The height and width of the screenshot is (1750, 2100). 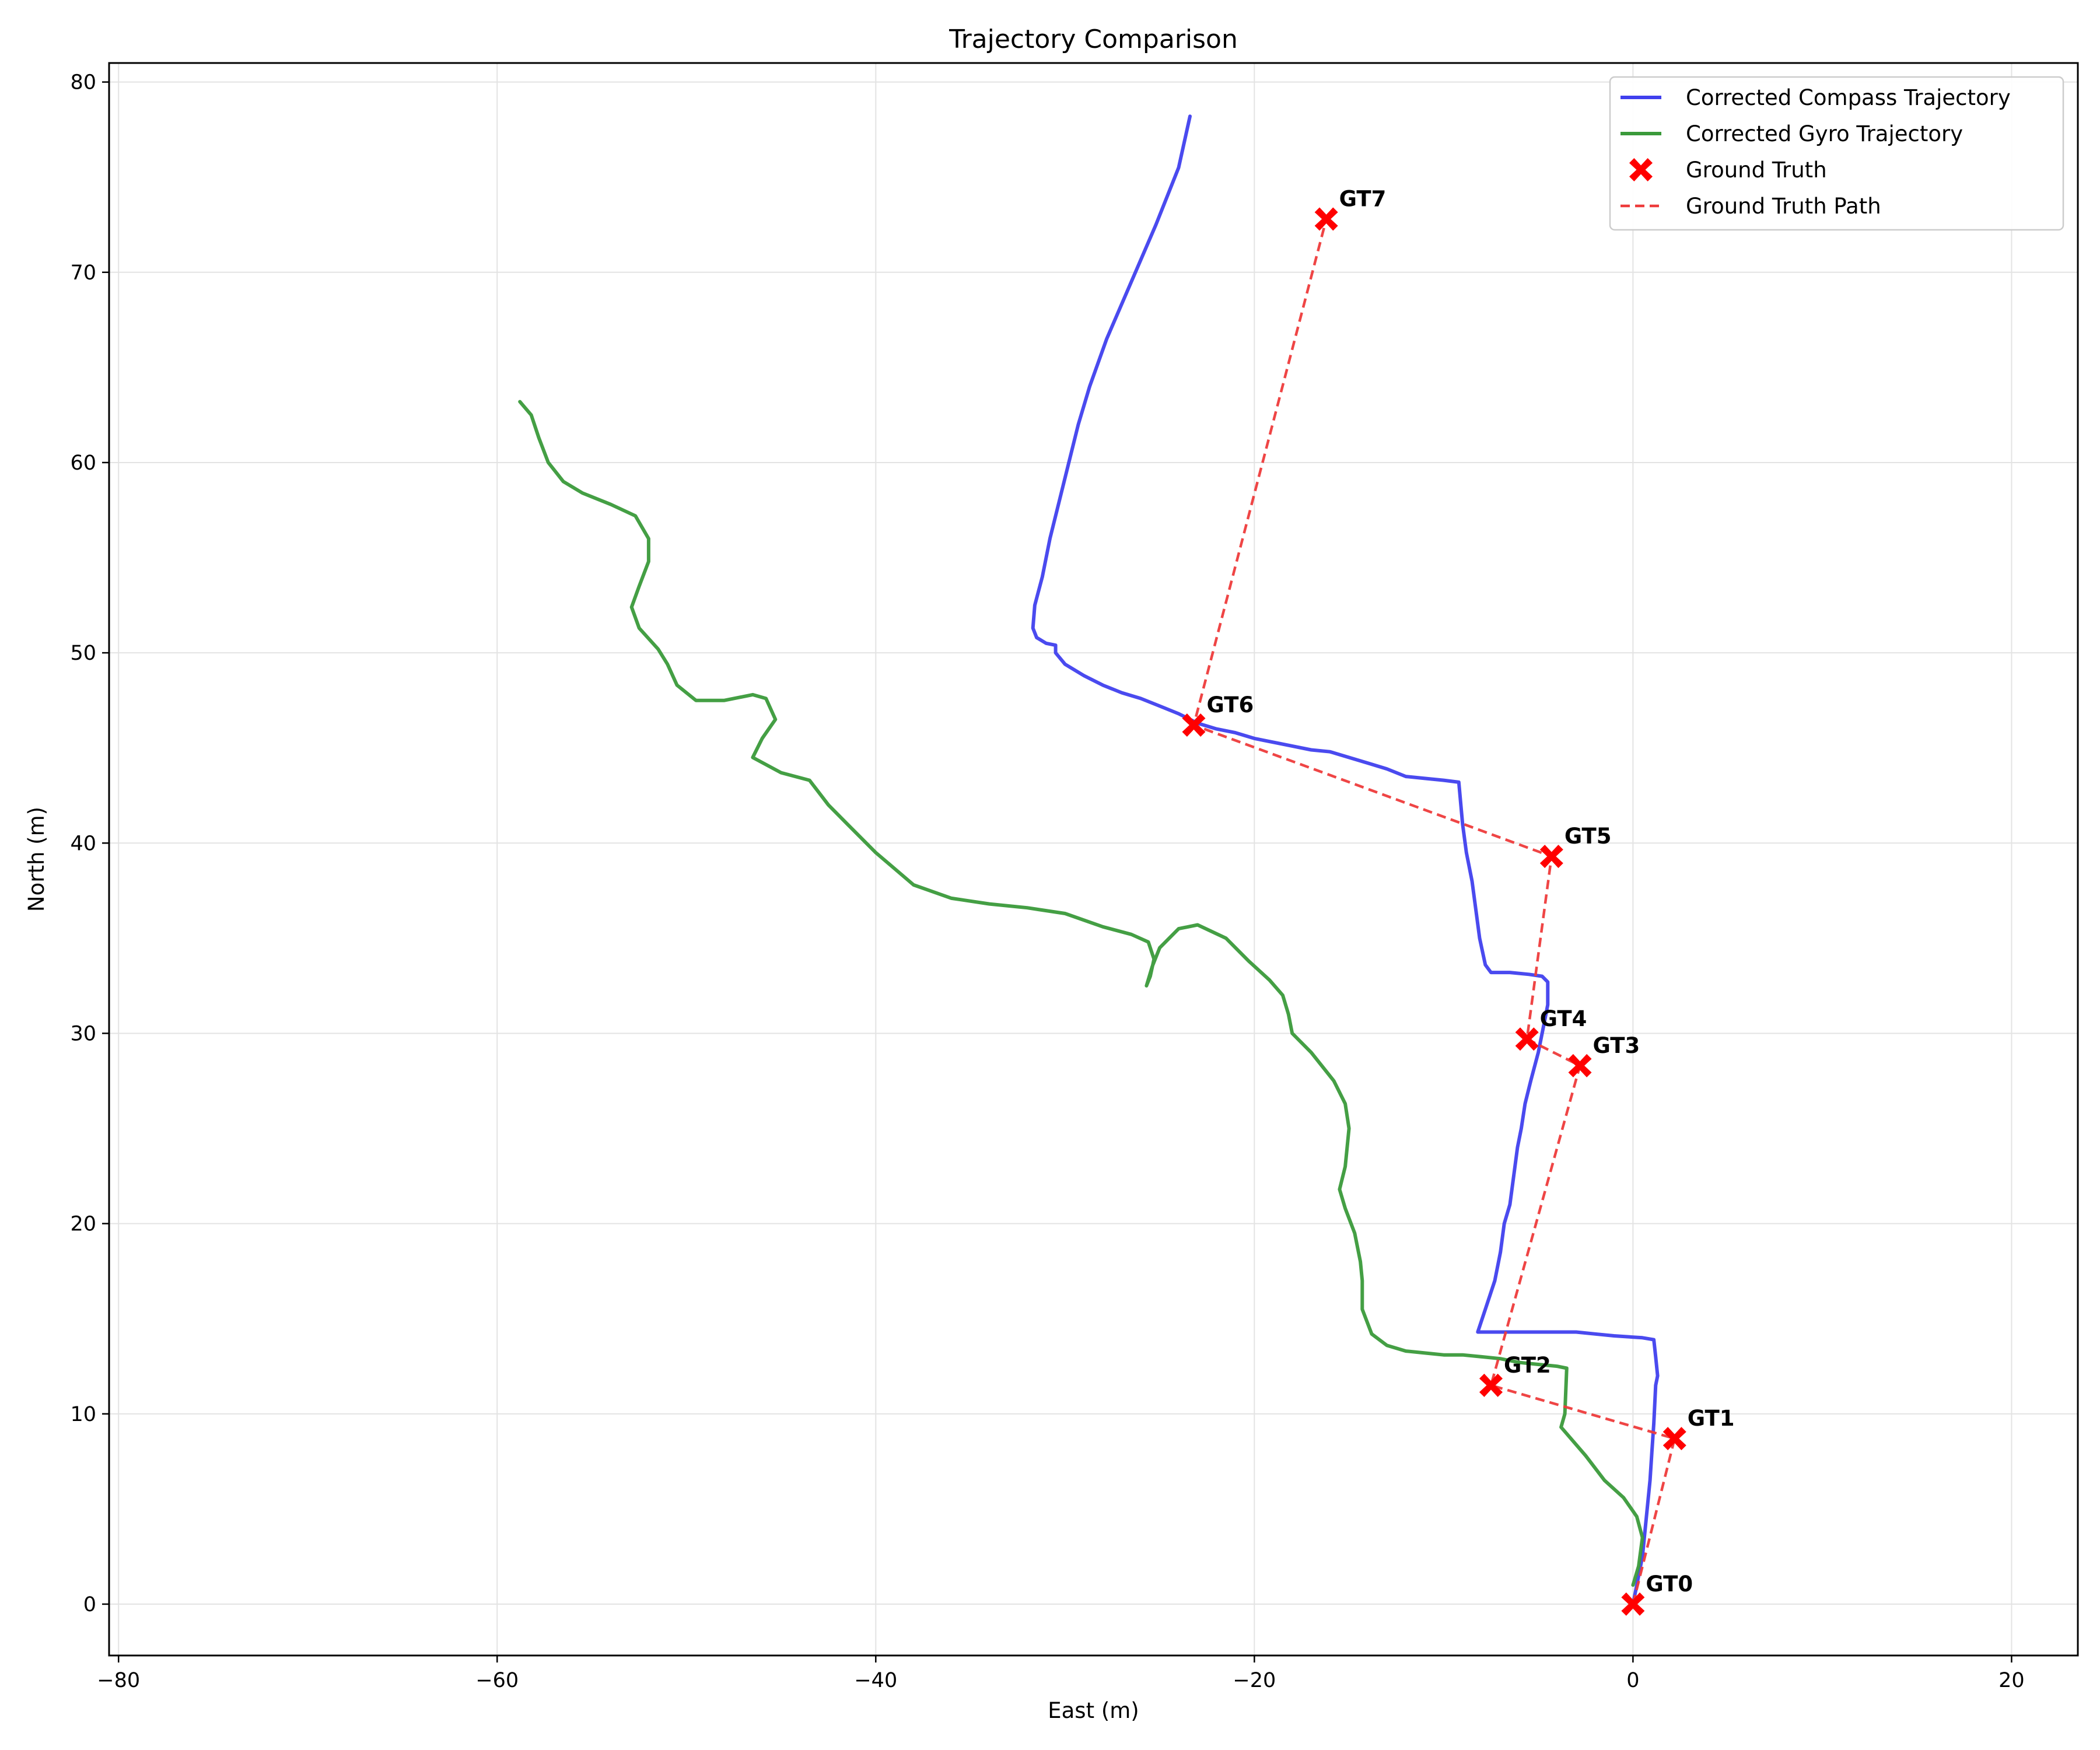 I want to click on ground-truth-label: GT1, so click(x=1711, y=1419).